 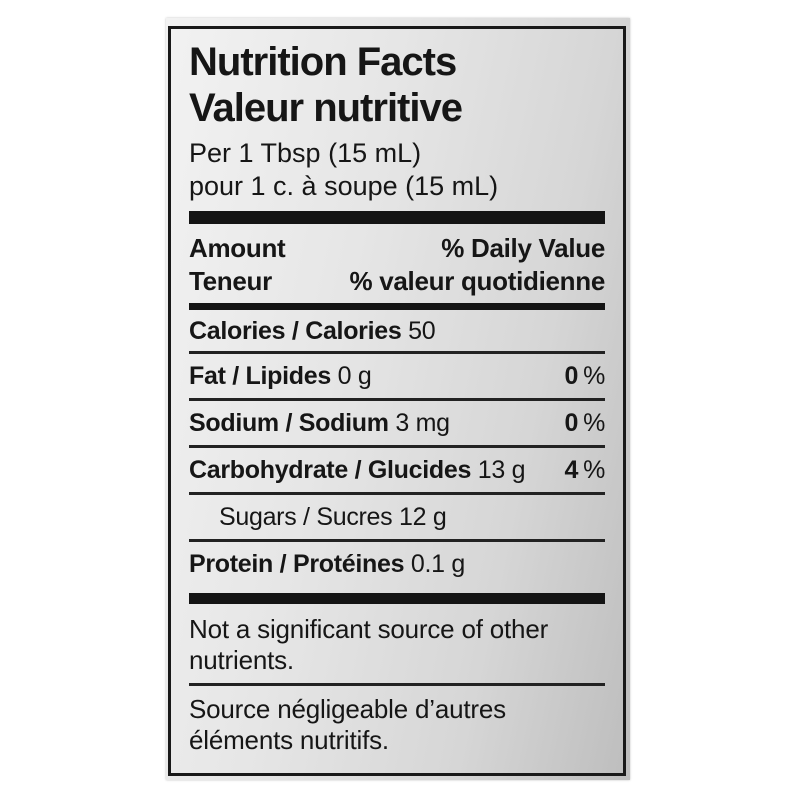 I want to click on calories-row: Calories / Calories 50, so click(x=397, y=331).